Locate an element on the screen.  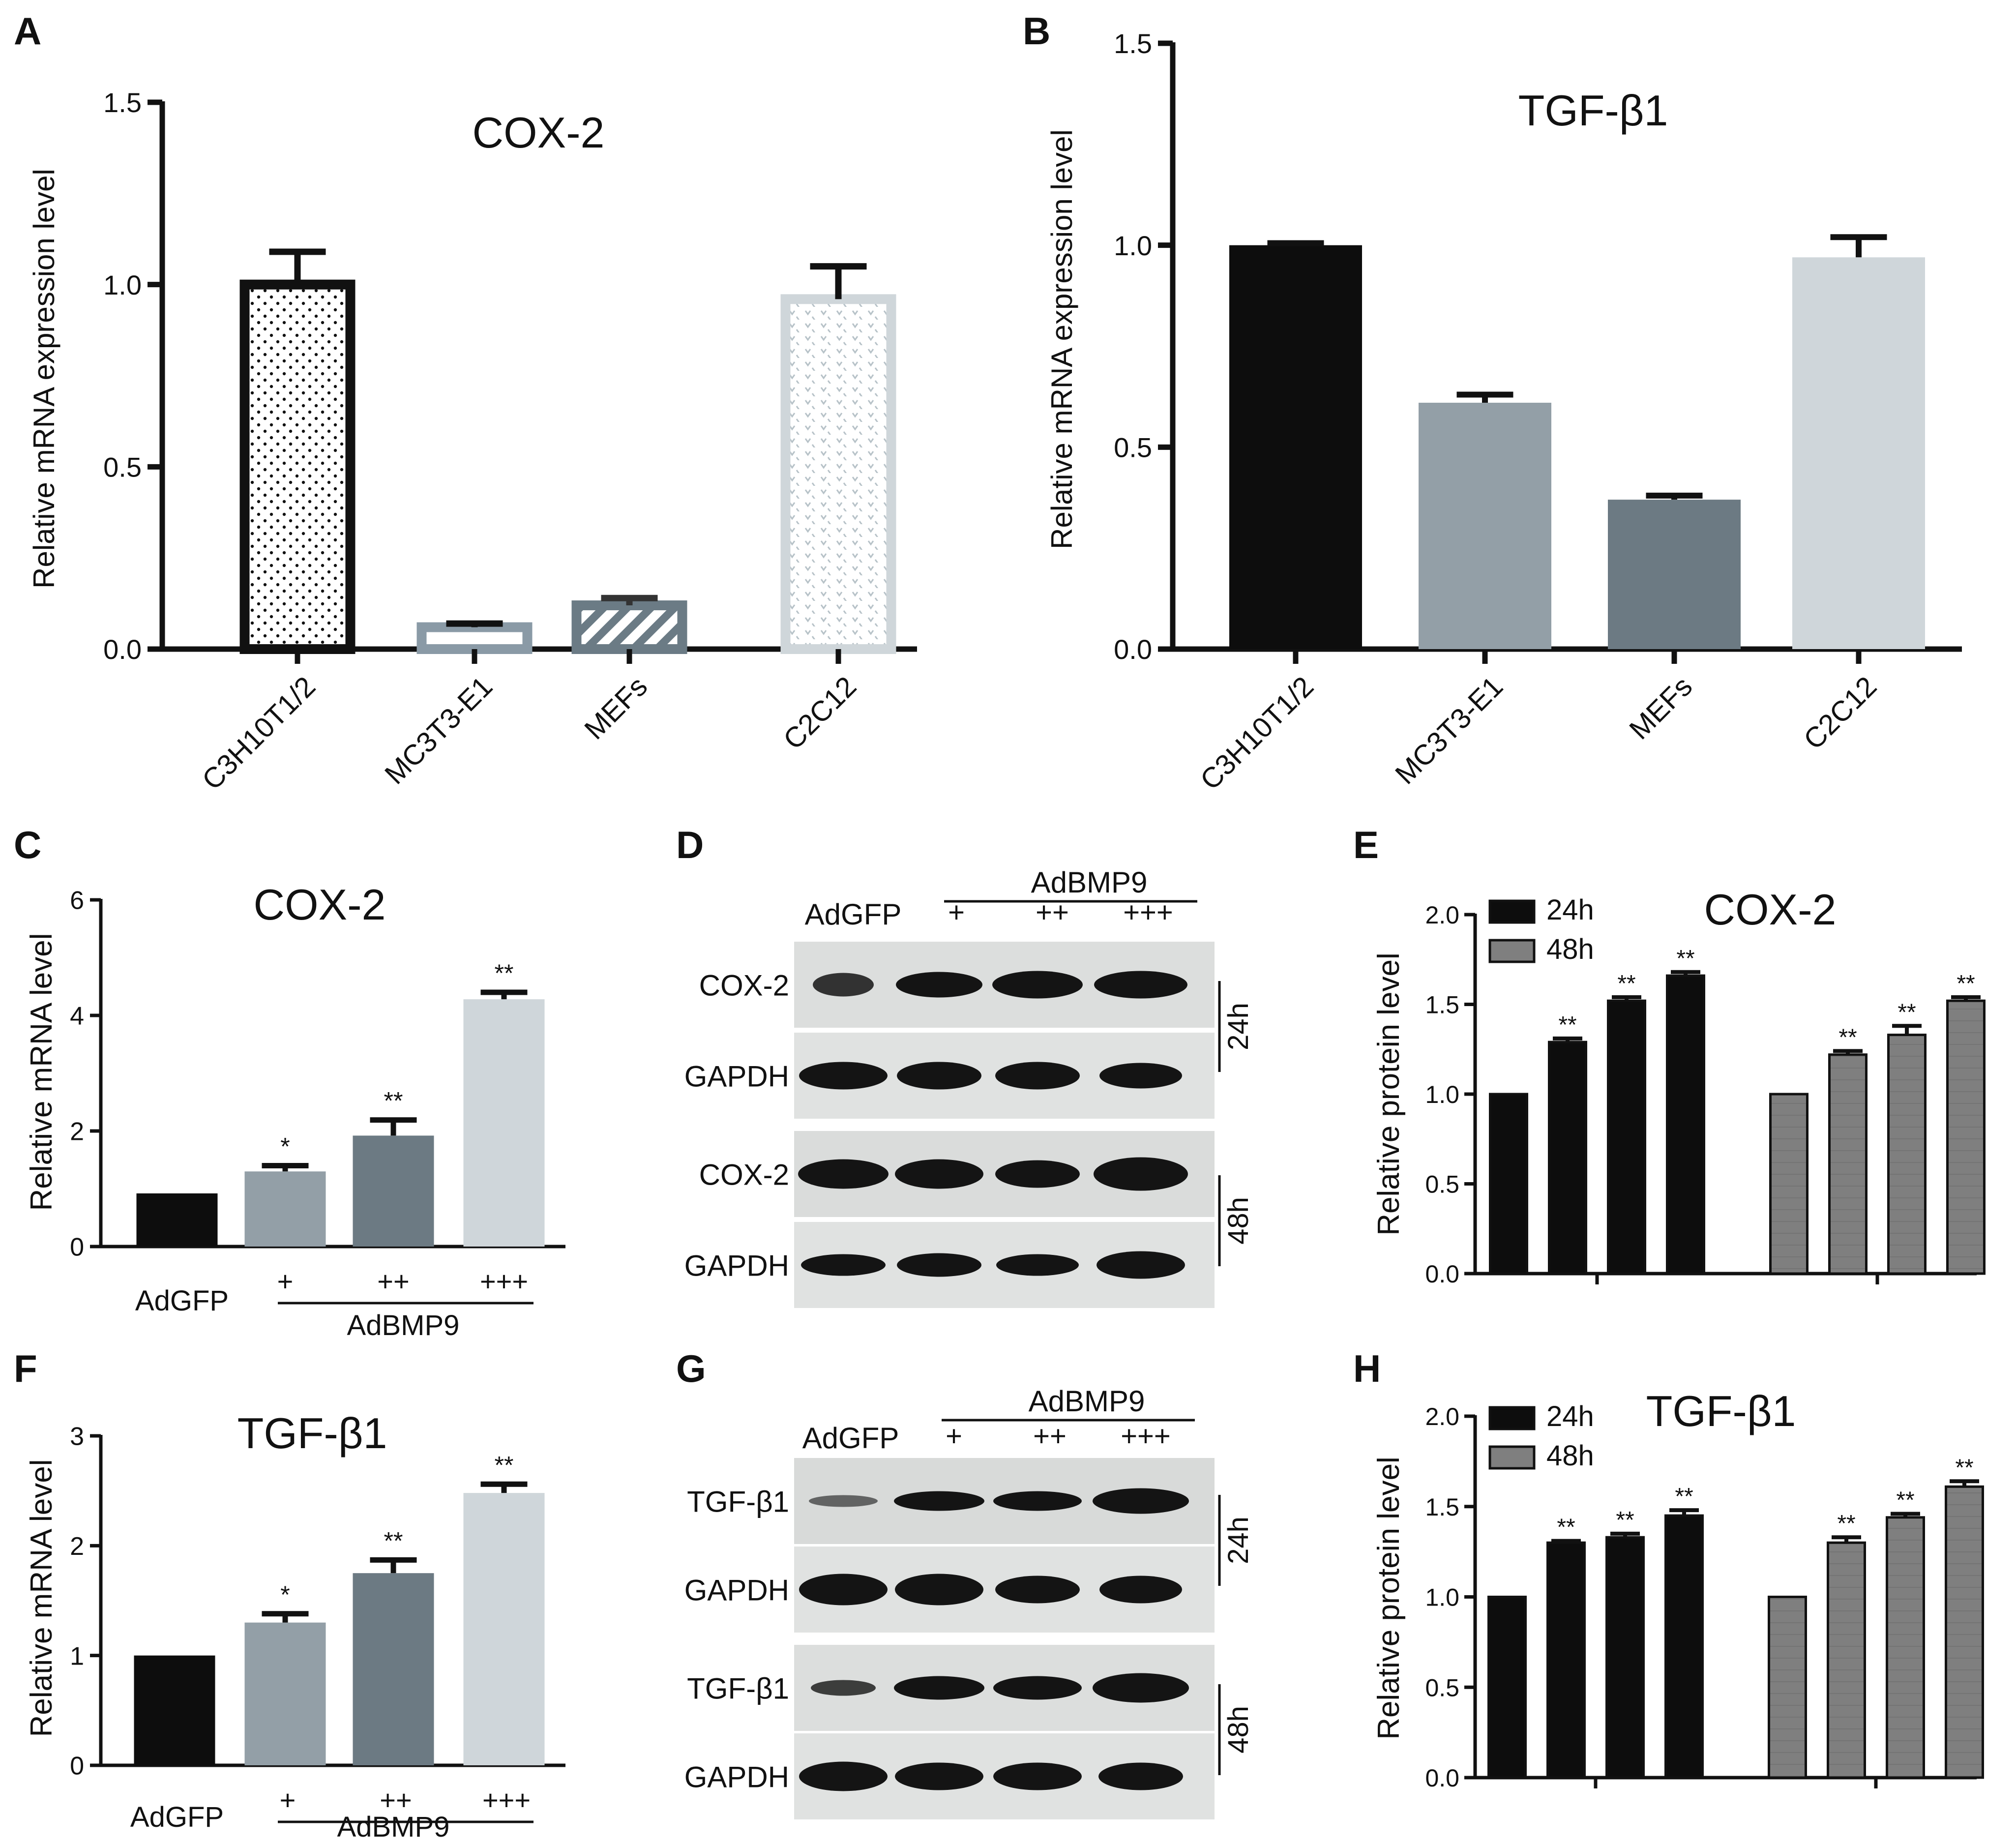
y-tick-label: 0 is located at coordinates (77, 1247).